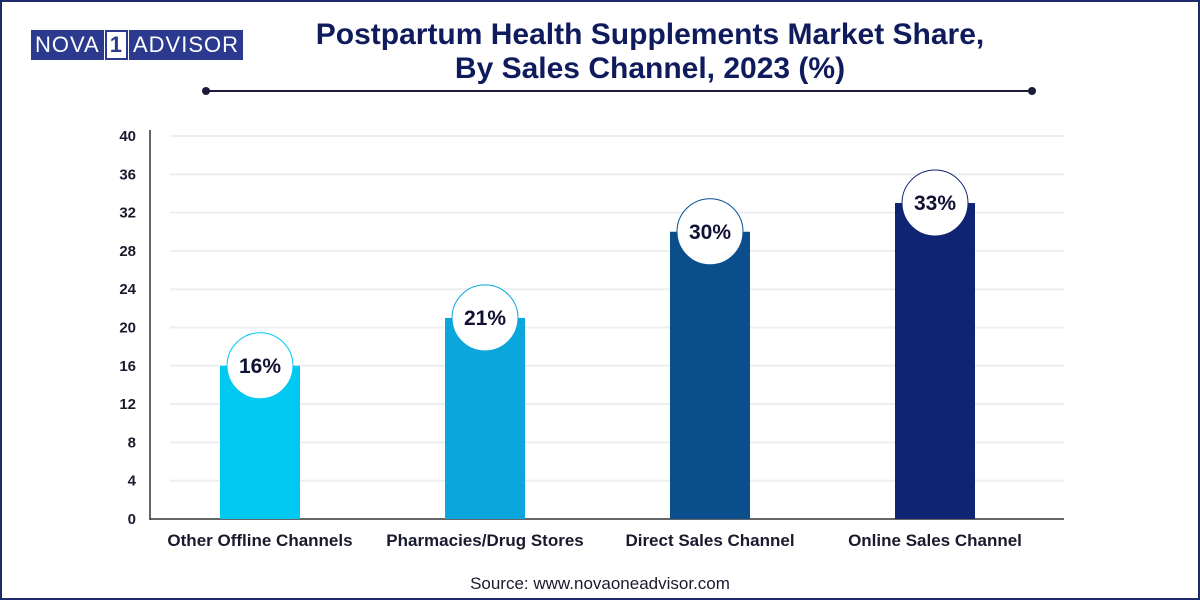 The width and height of the screenshot is (1200, 600). What do you see at coordinates (127, 404) in the screenshot?
I see `y-tick-label: 12` at bounding box center [127, 404].